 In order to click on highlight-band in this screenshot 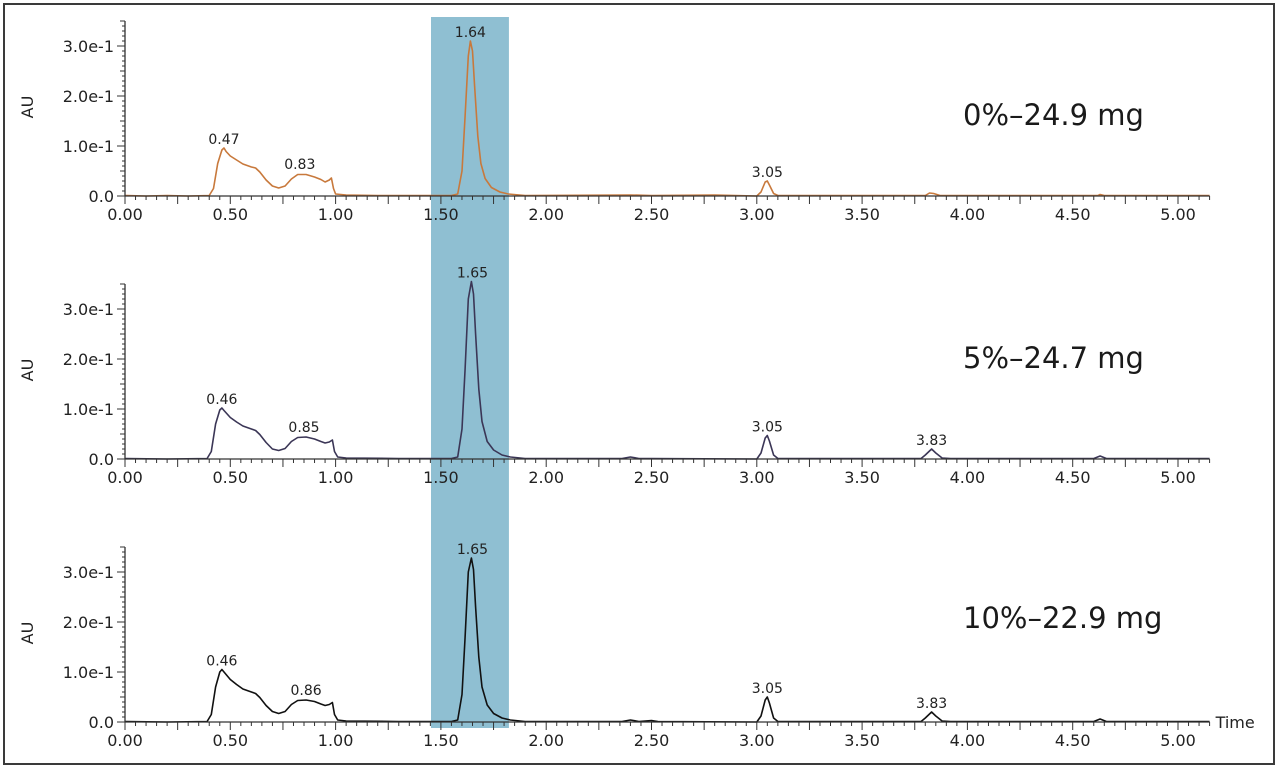, I will do `click(470, 372)`.